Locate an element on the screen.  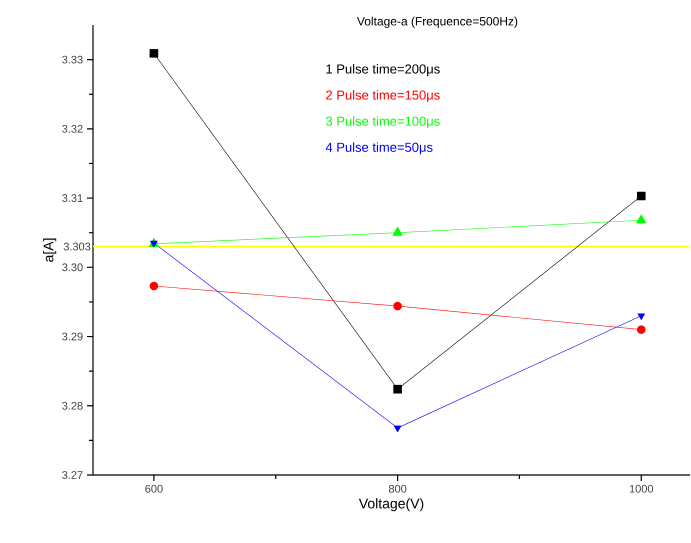
ref-line-label: 3.303 is located at coordinates (77, 246).